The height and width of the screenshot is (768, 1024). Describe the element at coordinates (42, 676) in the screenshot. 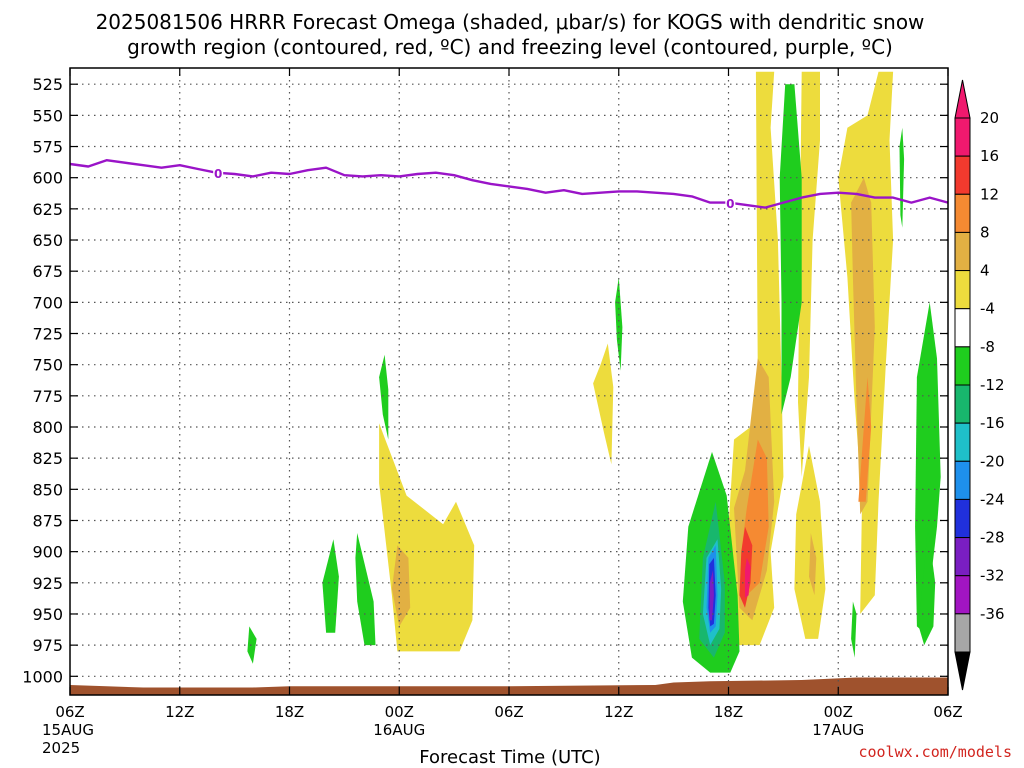

I see `y-tick-label: 1000` at that location.